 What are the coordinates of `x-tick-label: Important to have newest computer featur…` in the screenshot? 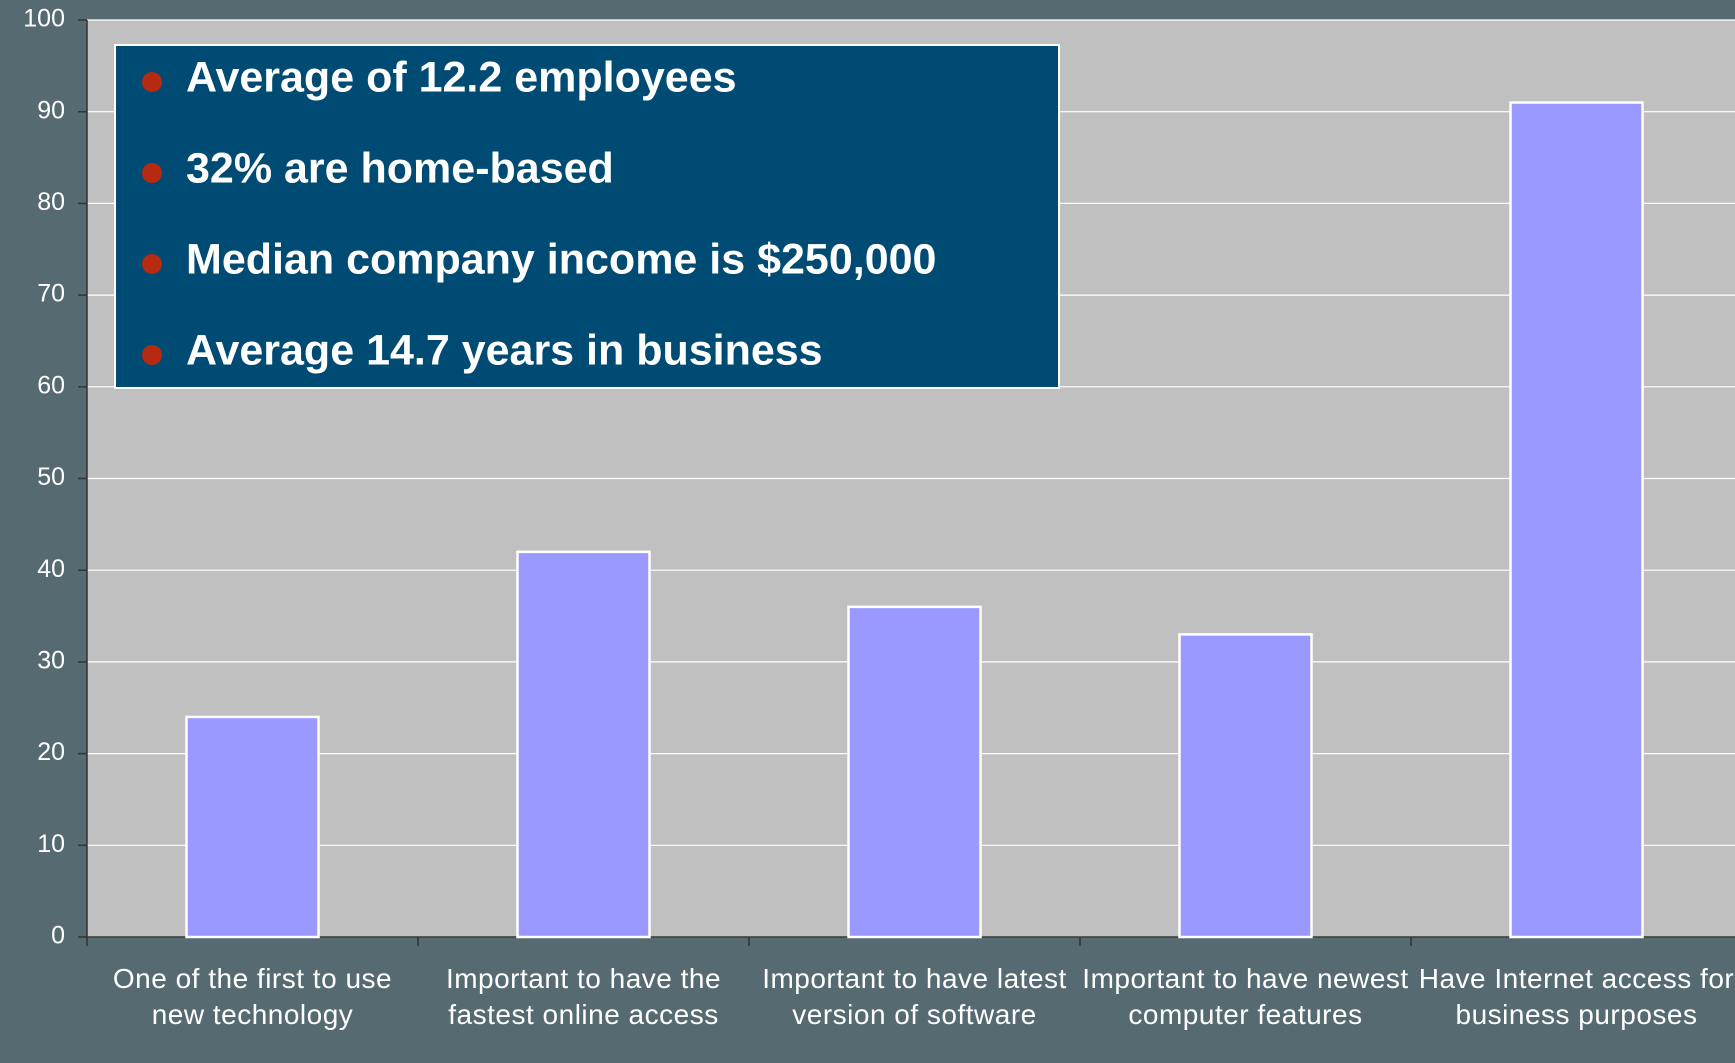 It's located at (1245, 996).